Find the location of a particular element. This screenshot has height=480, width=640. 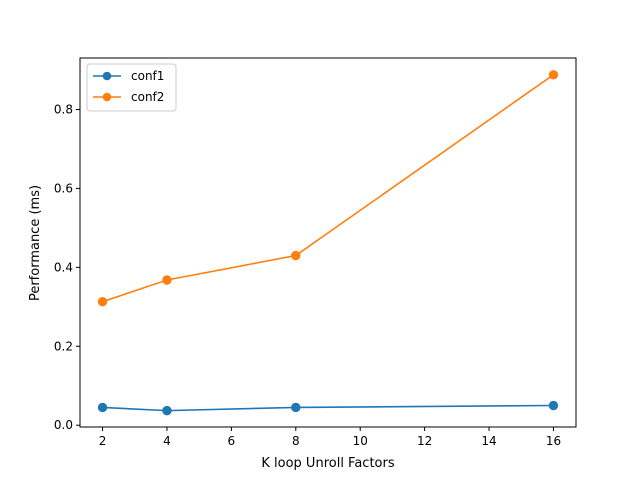

legend-label-conf2: conf2 is located at coordinates (147, 97).